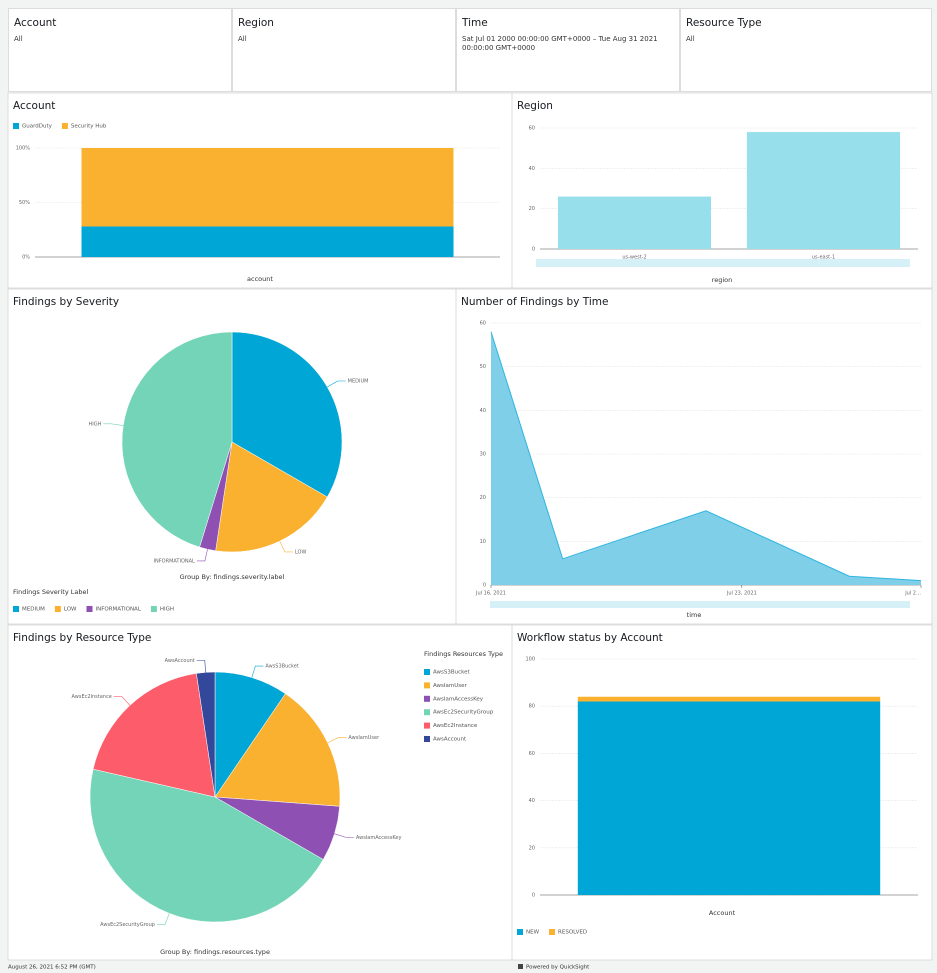 The width and height of the screenshot is (937, 973). I want to click on legend-label: AwsEc2SecurityGroup, so click(463, 713).